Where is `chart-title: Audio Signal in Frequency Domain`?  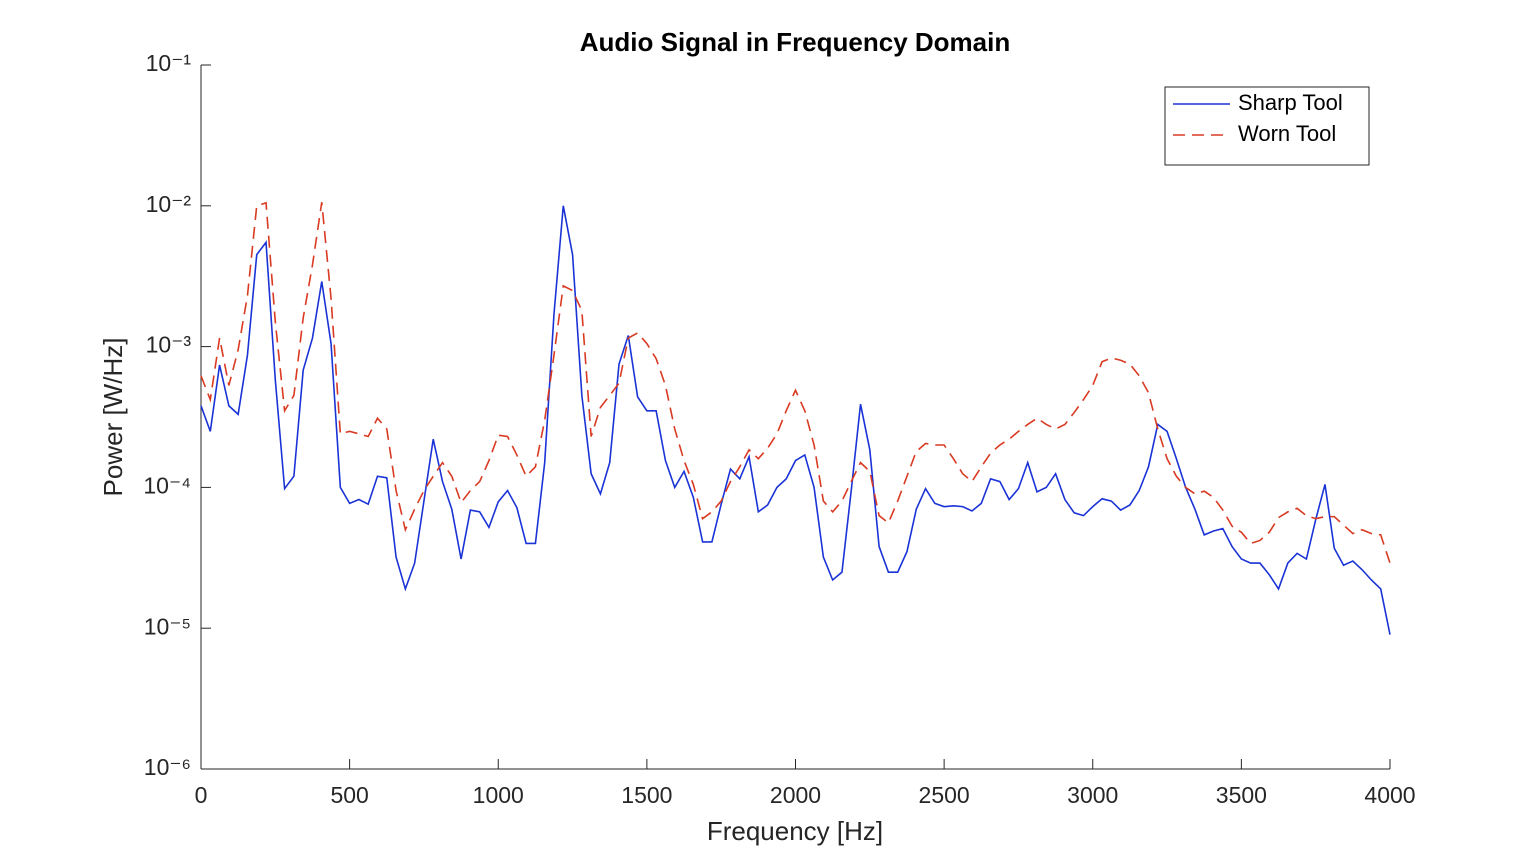
chart-title: Audio Signal in Frequency Domain is located at coordinates (795, 42).